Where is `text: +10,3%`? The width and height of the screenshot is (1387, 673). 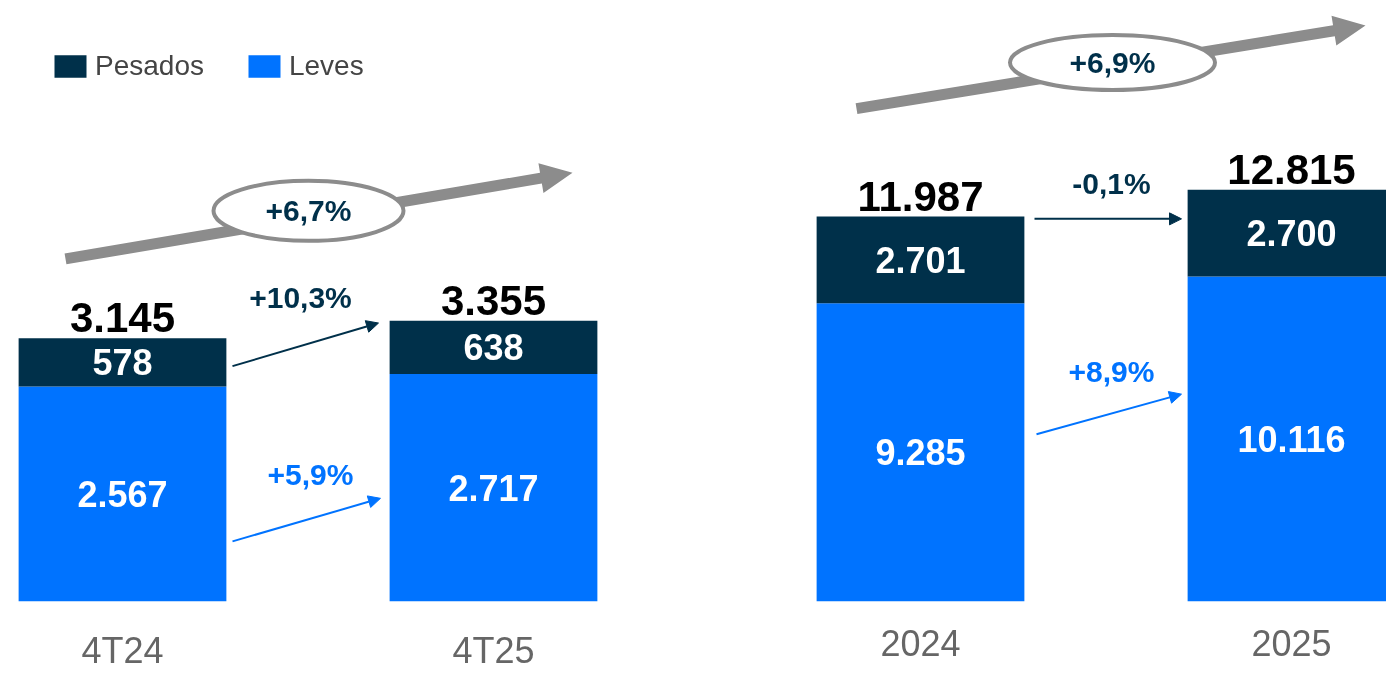 text: +10,3% is located at coordinates (300, 298).